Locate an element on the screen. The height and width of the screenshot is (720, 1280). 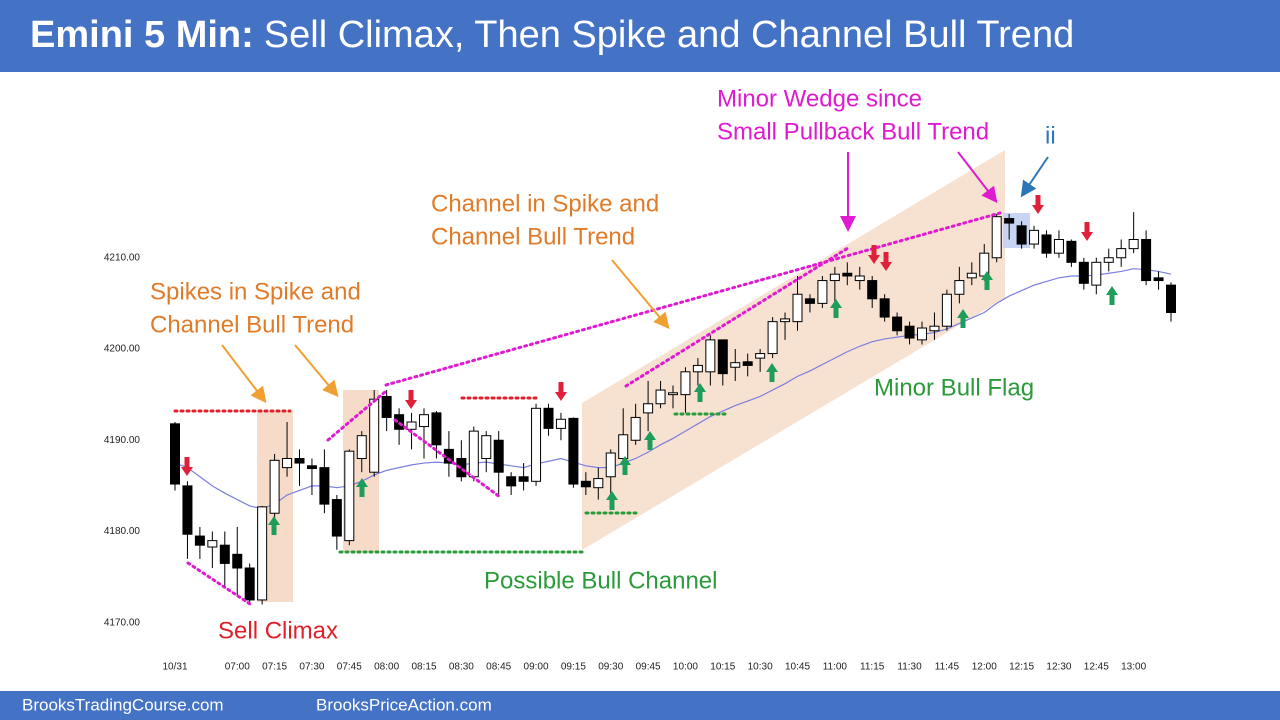
x-tick-label: 10:00 is located at coordinates (685, 667).